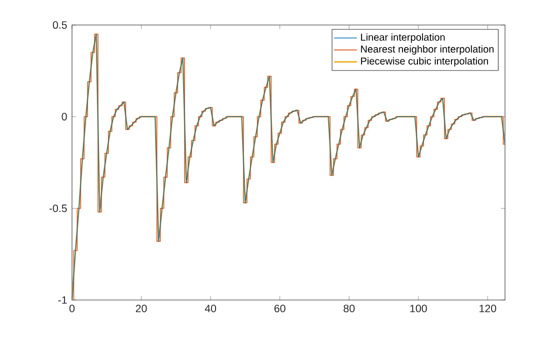 The width and height of the screenshot is (560, 337). Describe the element at coordinates (210, 308) in the screenshot. I see `x-tick-label: 40` at that location.